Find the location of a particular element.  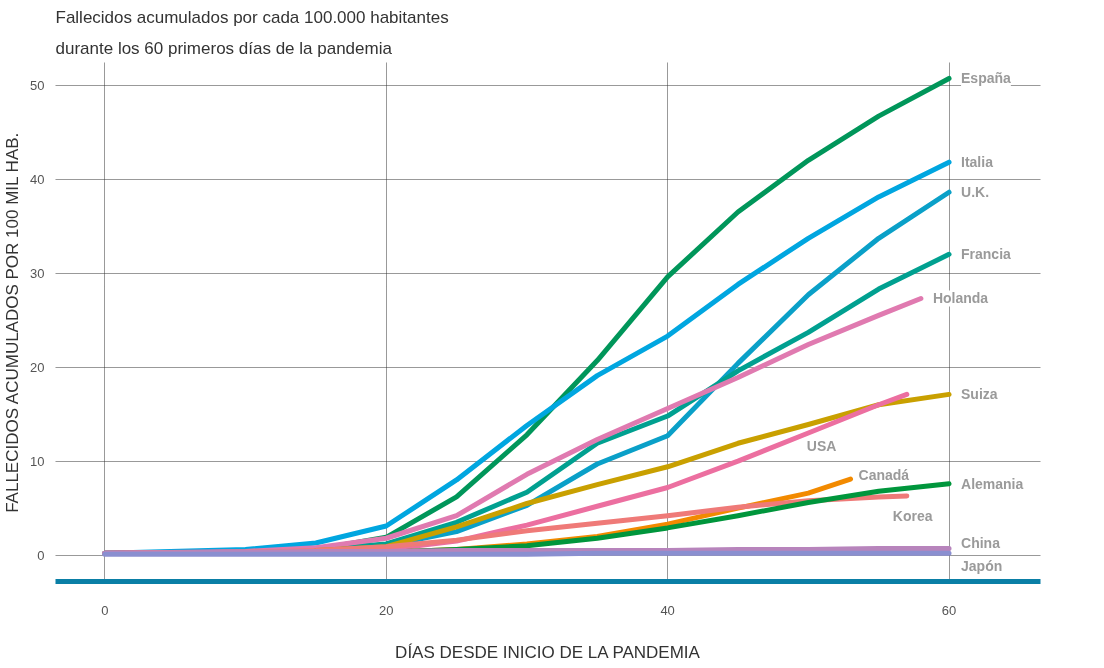

x-tick-label: 60 is located at coordinates (949, 610).